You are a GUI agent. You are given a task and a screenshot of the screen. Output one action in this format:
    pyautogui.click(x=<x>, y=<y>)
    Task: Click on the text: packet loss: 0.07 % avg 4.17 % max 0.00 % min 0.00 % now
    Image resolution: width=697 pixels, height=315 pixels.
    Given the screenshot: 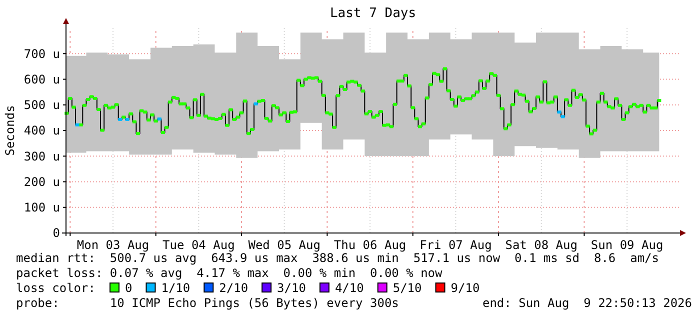 What is the action you would take?
    pyautogui.click(x=230, y=273)
    